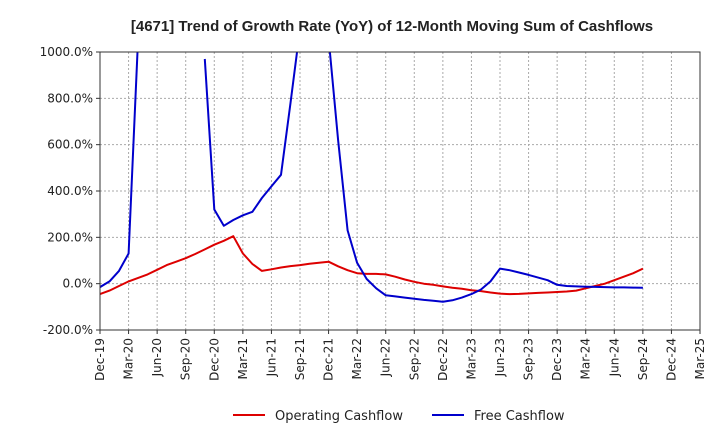 This screenshot has width=720, height=440. I want to click on x-tick-label: Dec-19, so click(100, 359).